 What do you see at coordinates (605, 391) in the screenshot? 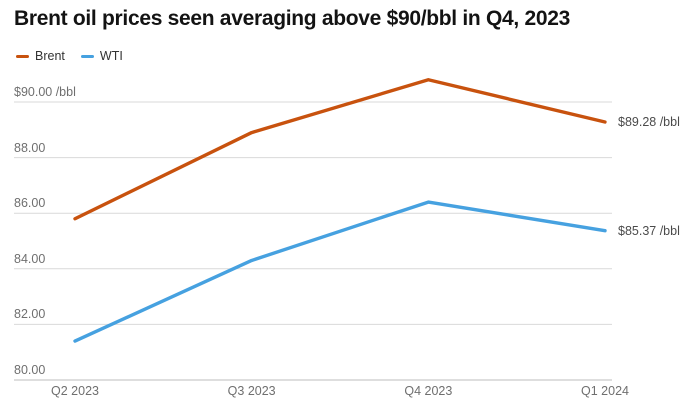
I see `x-axis-tick-label: Q1 2024` at bounding box center [605, 391].